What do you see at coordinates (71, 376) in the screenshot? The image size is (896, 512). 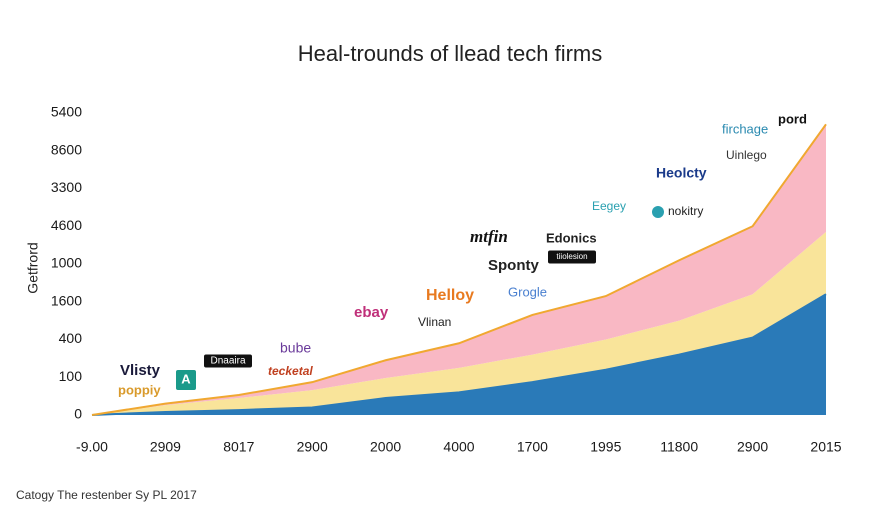 I see `y-tick-label: 100` at bounding box center [71, 376].